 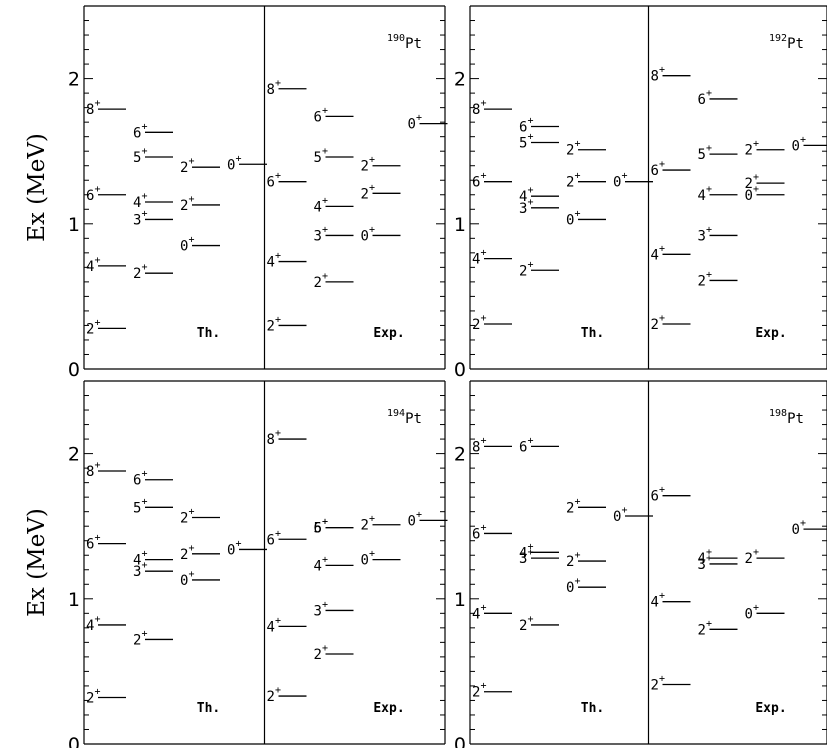 What do you see at coordinates (396, 413) in the screenshot?
I see `nucleus-mass: 194` at bounding box center [396, 413].